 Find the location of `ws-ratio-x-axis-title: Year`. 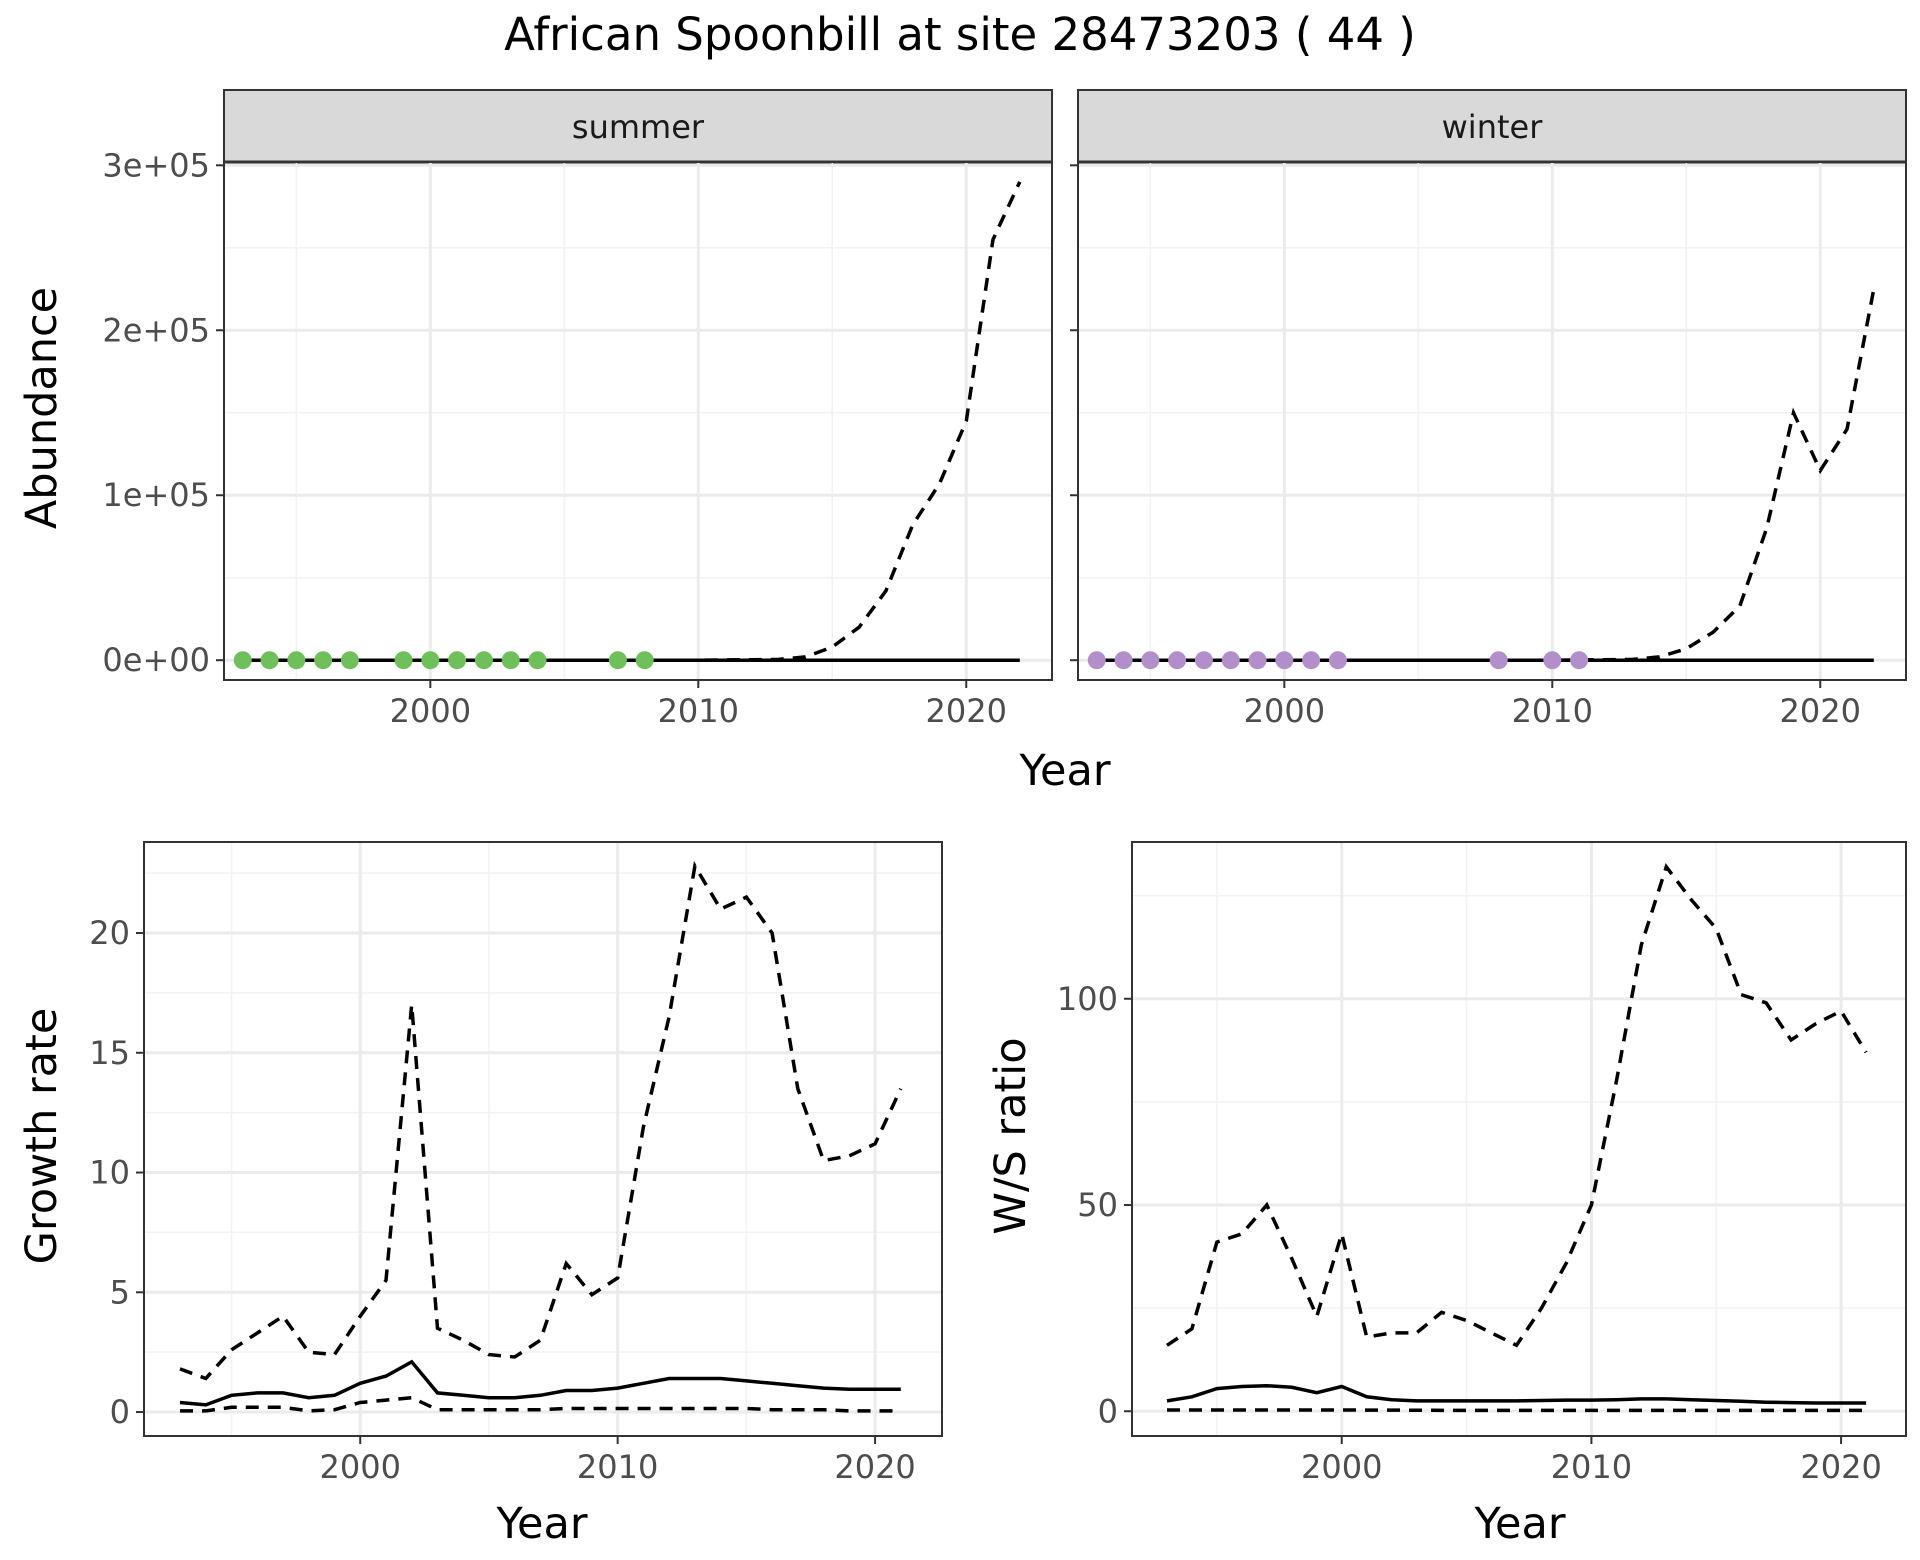

ws-ratio-x-axis-title: Year is located at coordinates (1519, 1524).